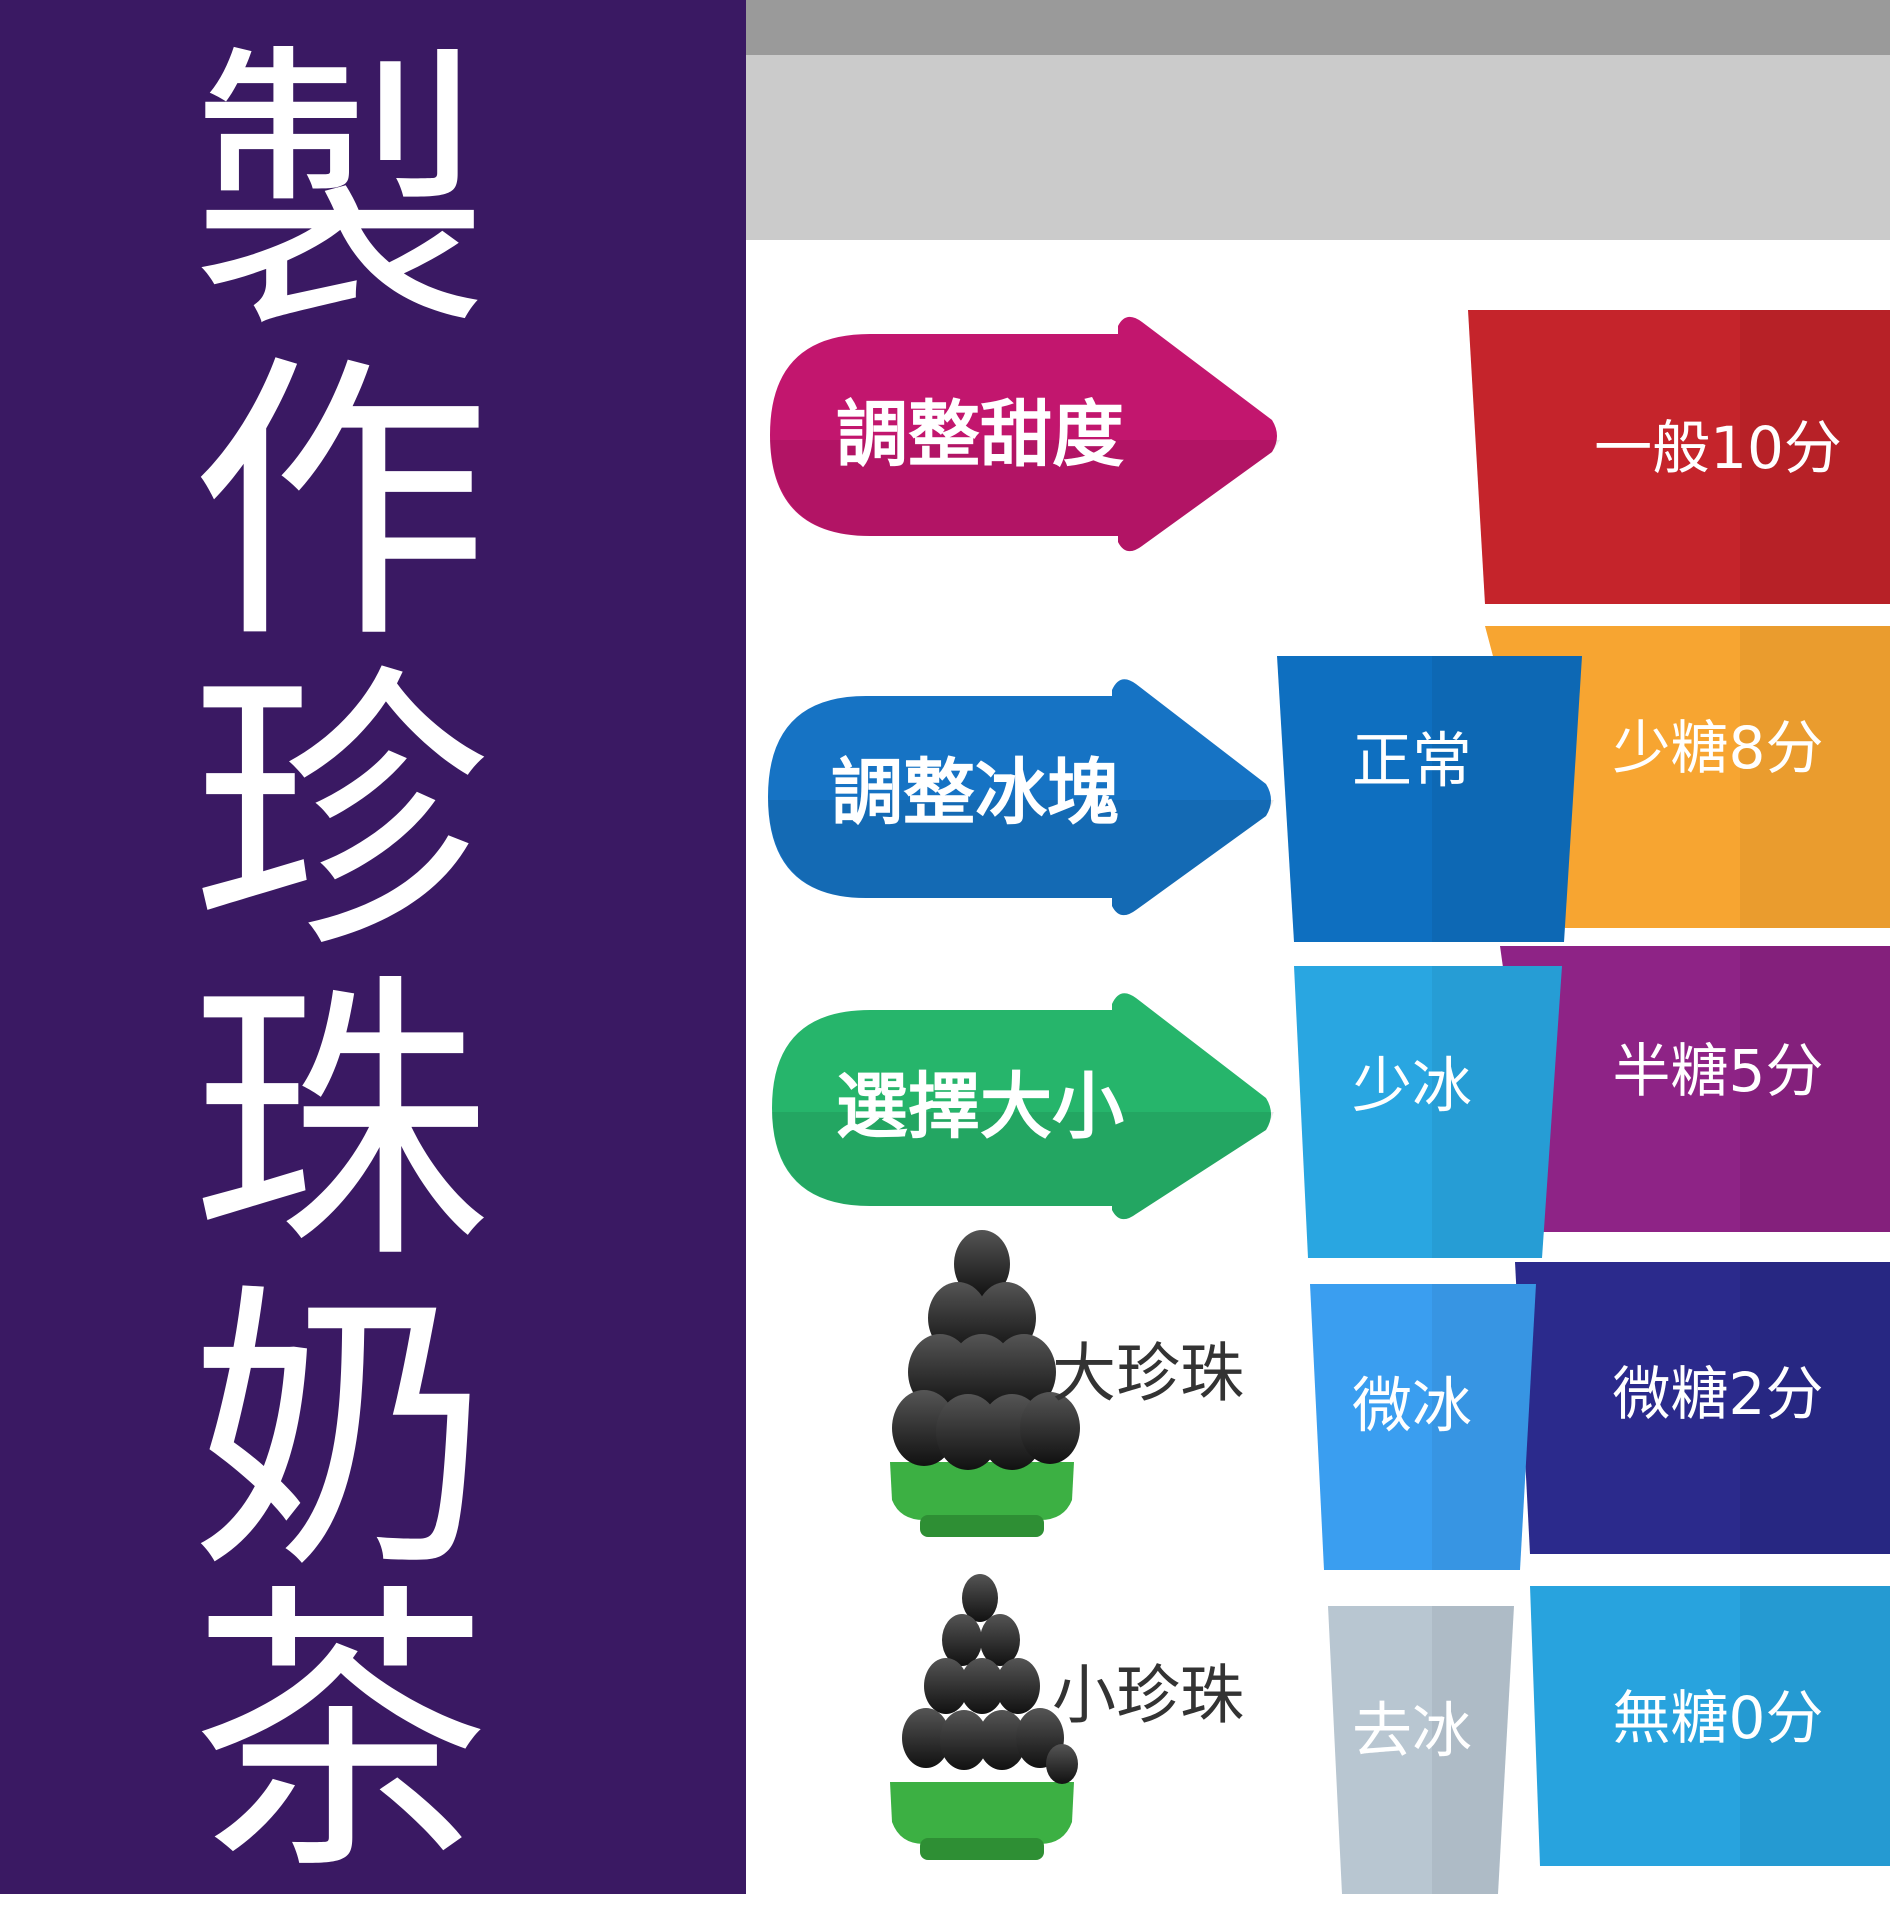 The width and height of the screenshot is (1890, 1909). I want to click on sugar-option-5: 無糖0分, so click(1710, 1726).